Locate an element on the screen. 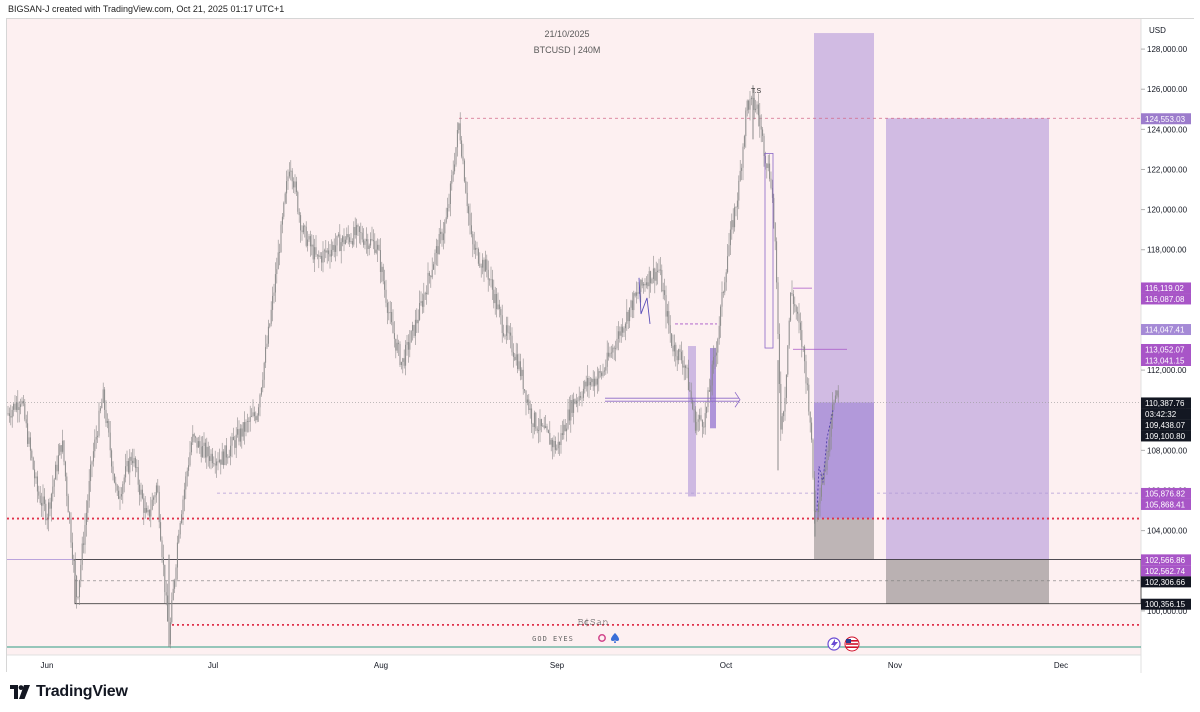 The width and height of the screenshot is (1200, 712). price-label-text: 124,553.03 is located at coordinates (1165, 119).